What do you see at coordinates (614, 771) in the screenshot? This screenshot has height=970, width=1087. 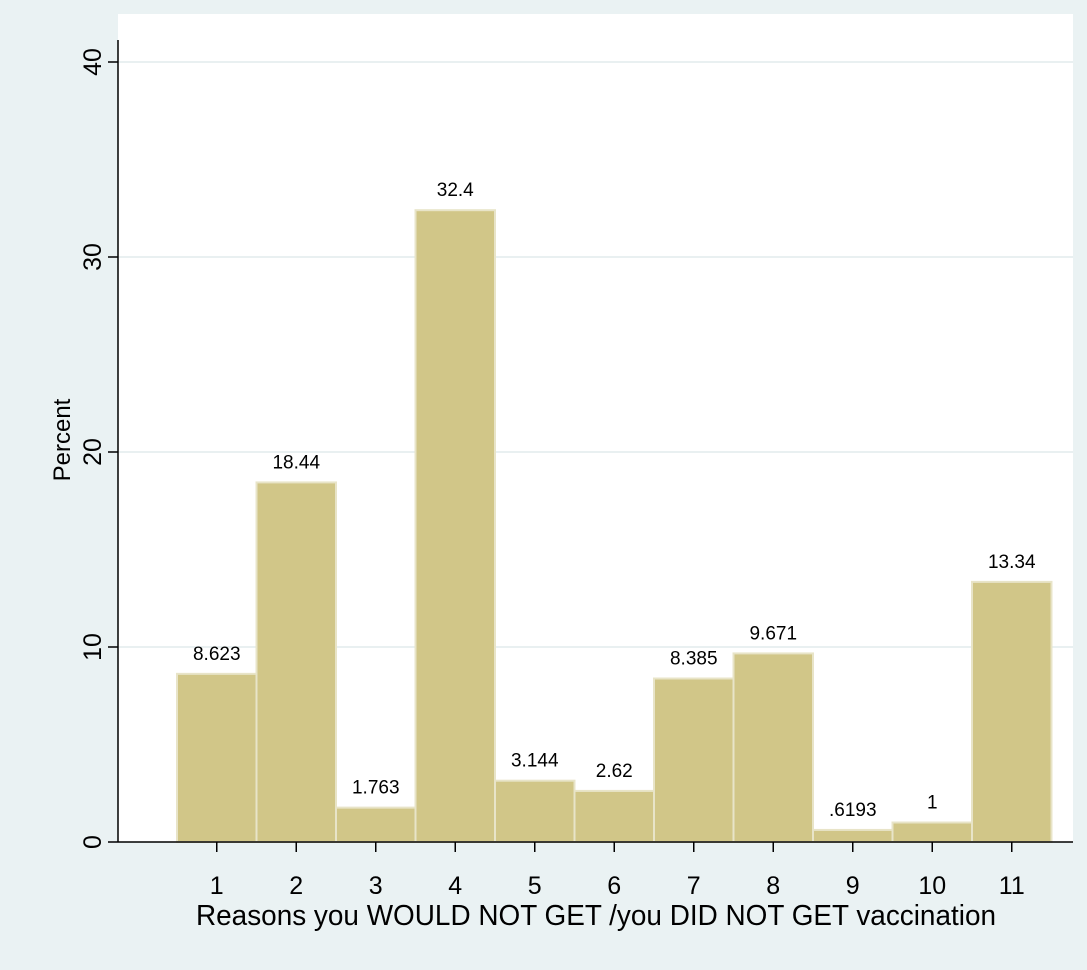 I see `bar-value-label: 2.62` at bounding box center [614, 771].